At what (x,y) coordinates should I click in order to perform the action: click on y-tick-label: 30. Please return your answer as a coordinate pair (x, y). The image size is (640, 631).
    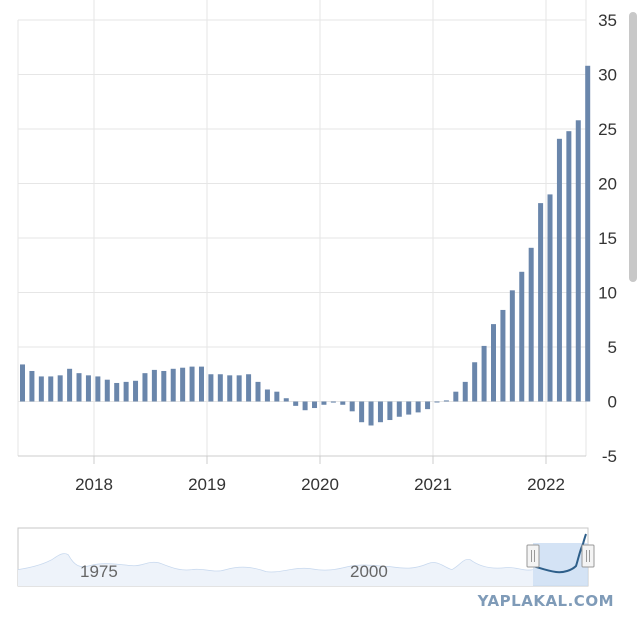
    Looking at the image, I should click on (607, 75).